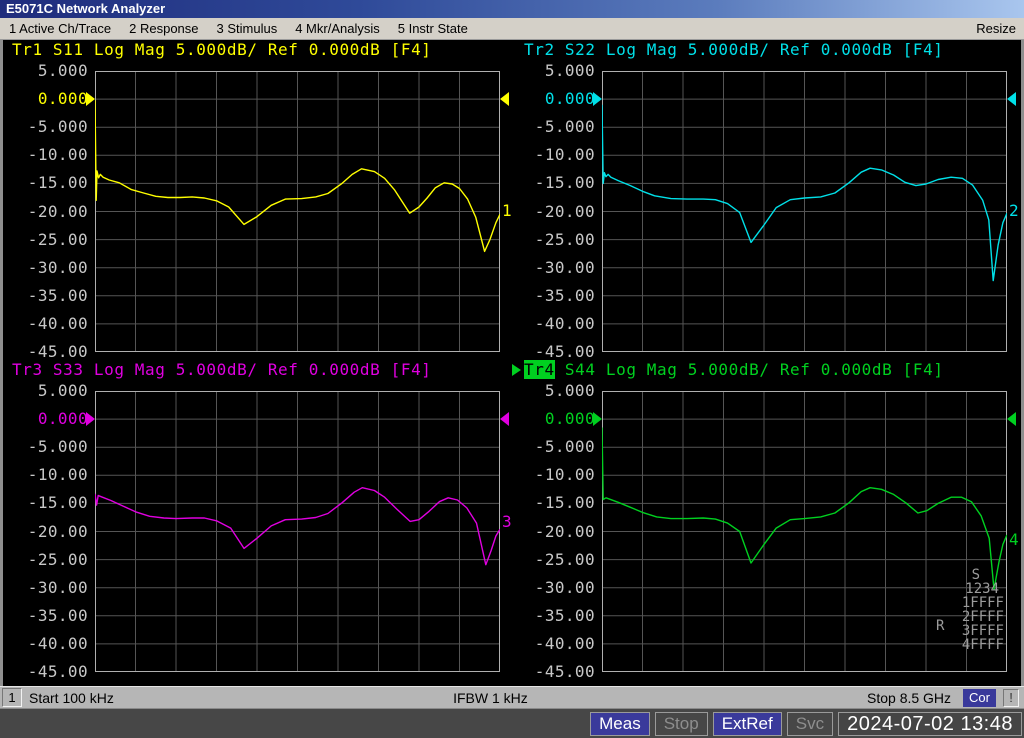 The width and height of the screenshot is (1024, 738). What do you see at coordinates (564, 239) in the screenshot?
I see `y-tick-tr2: -25.00` at bounding box center [564, 239].